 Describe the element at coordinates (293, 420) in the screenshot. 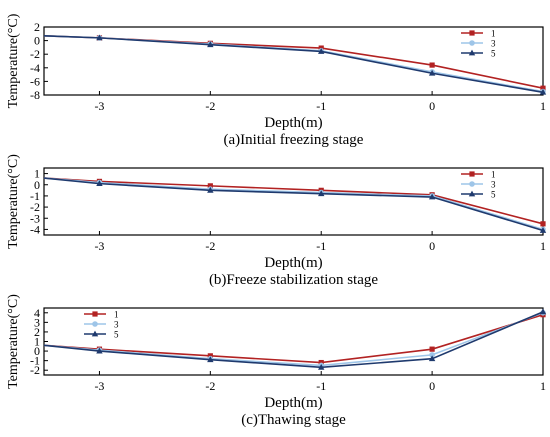

I see `panel-title: (c)Thawing stage` at that location.